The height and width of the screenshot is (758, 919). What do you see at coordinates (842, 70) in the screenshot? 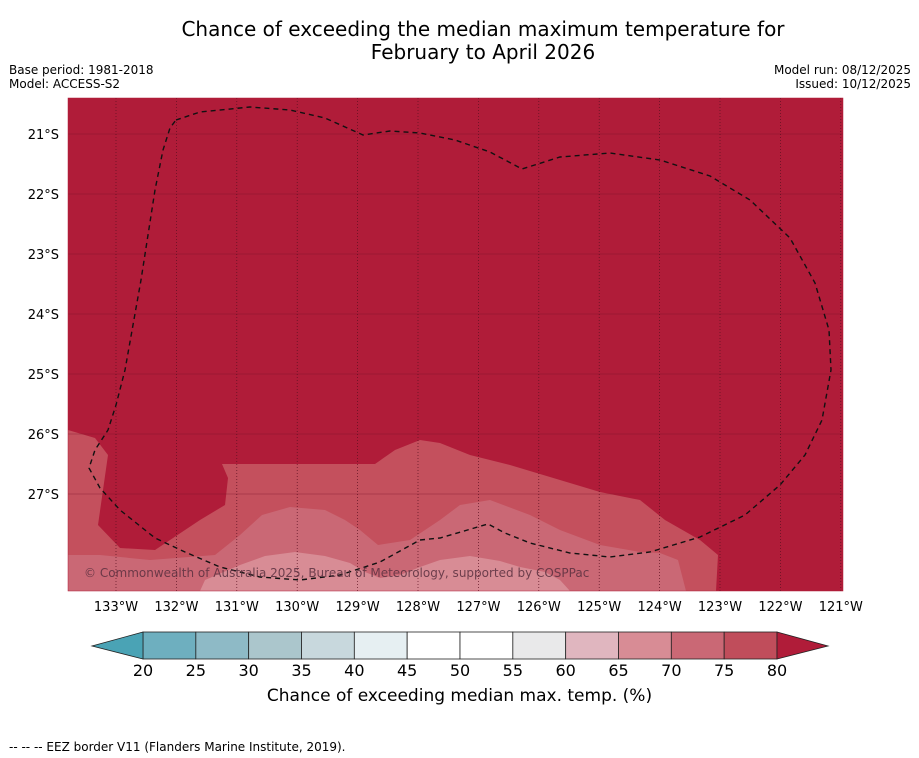
I see `model-run: Model run: 08/12/2025` at bounding box center [842, 70].